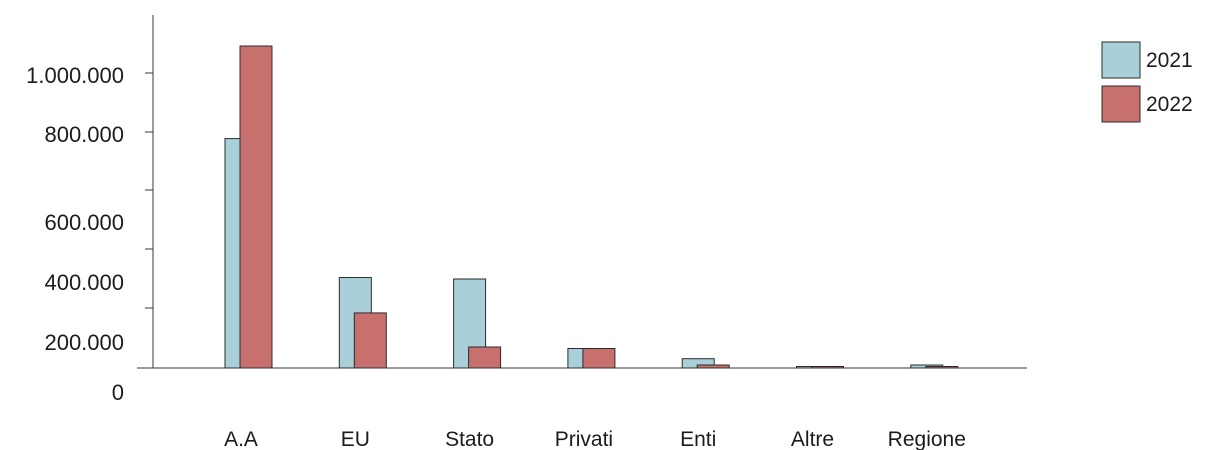 The height and width of the screenshot is (450, 1206). Describe the element at coordinates (84, 342) in the screenshot. I see `y-tick-label: 200.000` at that location.